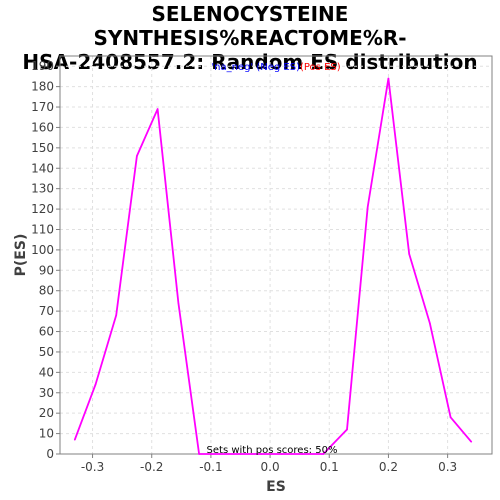  Describe the element at coordinates (270, 467) in the screenshot. I see `x-tick-label: 0.0` at that location.